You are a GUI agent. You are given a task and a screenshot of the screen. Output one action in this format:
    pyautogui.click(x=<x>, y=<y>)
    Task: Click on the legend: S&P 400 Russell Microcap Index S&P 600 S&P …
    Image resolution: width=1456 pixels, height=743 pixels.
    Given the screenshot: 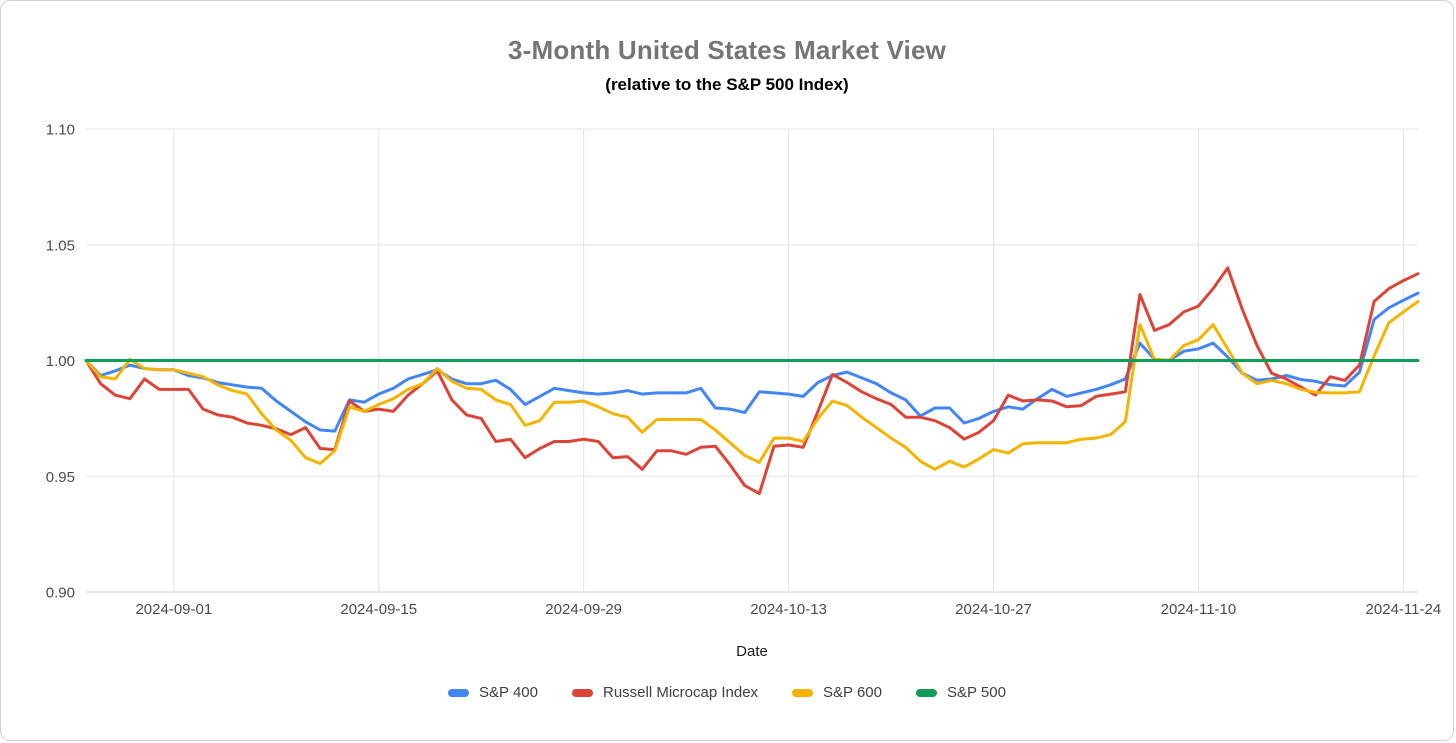 What is the action you would take?
    pyautogui.click(x=727, y=692)
    